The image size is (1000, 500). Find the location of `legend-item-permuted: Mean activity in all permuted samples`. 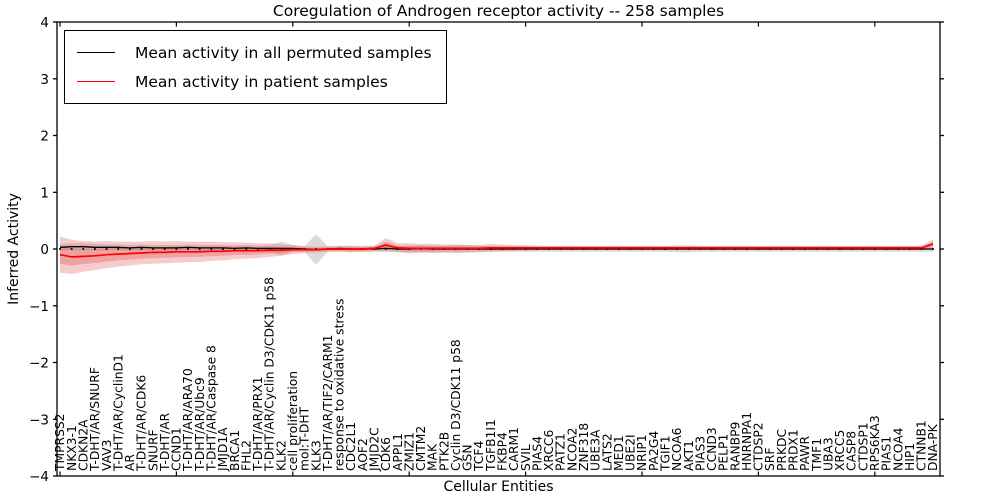

legend-item-permuted: Mean activity in all permuted samples is located at coordinates (254, 52).